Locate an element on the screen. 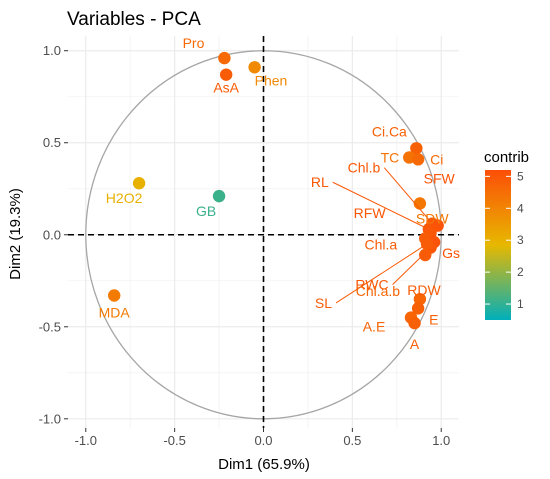  x-tick-label: 0.0 is located at coordinates (263, 440).